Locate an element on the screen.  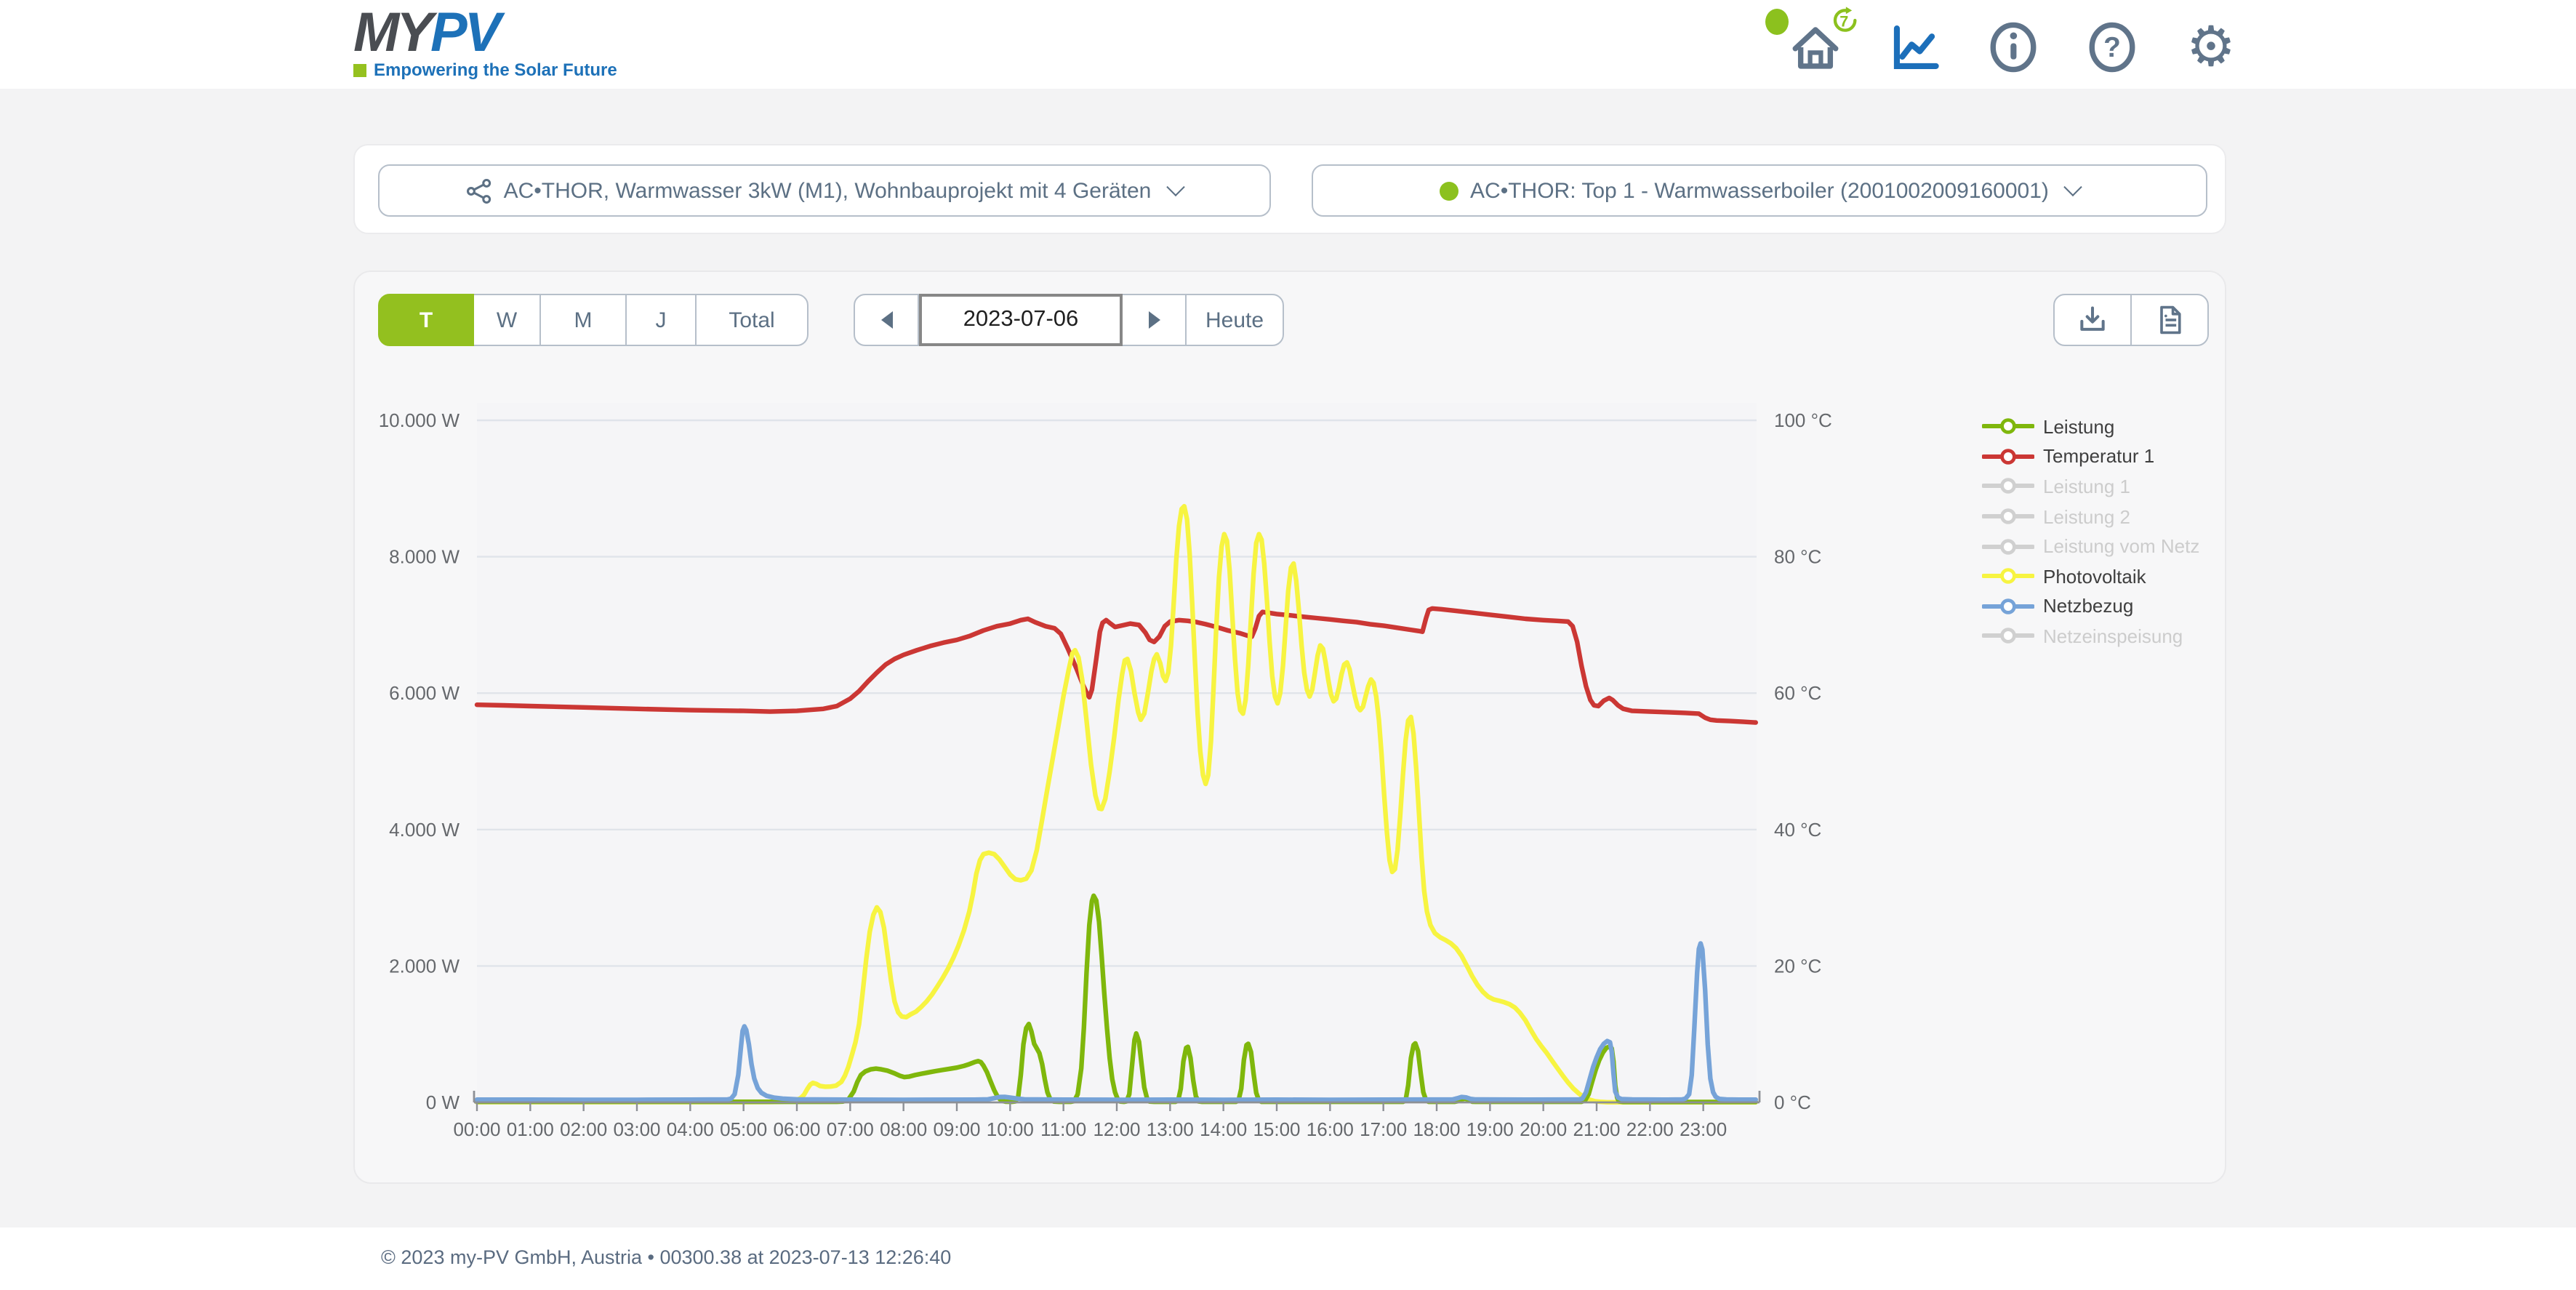
x-axis-label: 22:00 is located at coordinates (1650, 1129).